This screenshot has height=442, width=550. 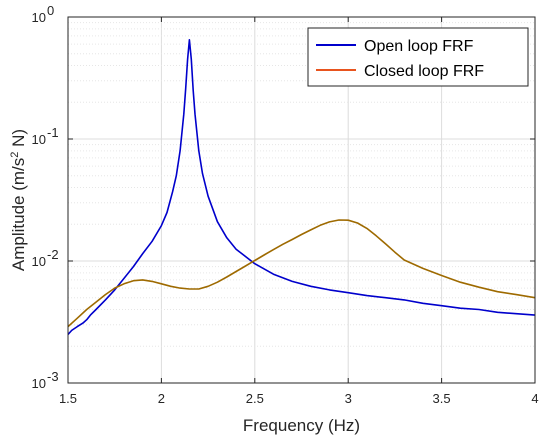 What do you see at coordinates (53, 132) in the screenshot?
I see `y-tick-label-exponent: -1` at bounding box center [53, 132].